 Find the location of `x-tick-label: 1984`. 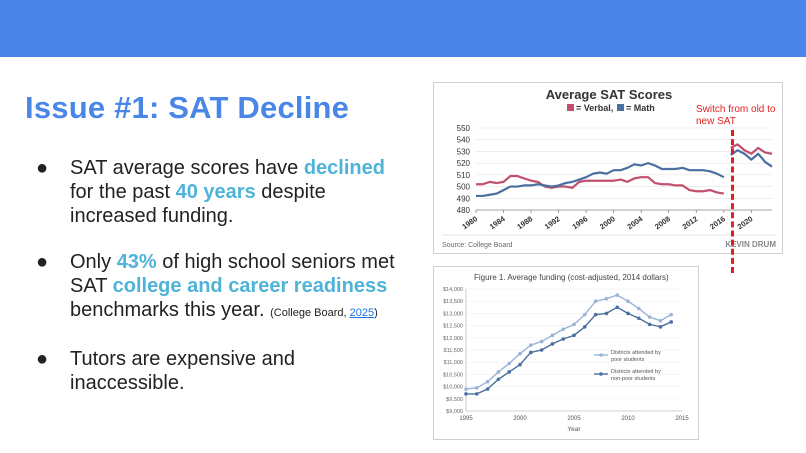

x-tick-label: 1984 is located at coordinates (498, 222).